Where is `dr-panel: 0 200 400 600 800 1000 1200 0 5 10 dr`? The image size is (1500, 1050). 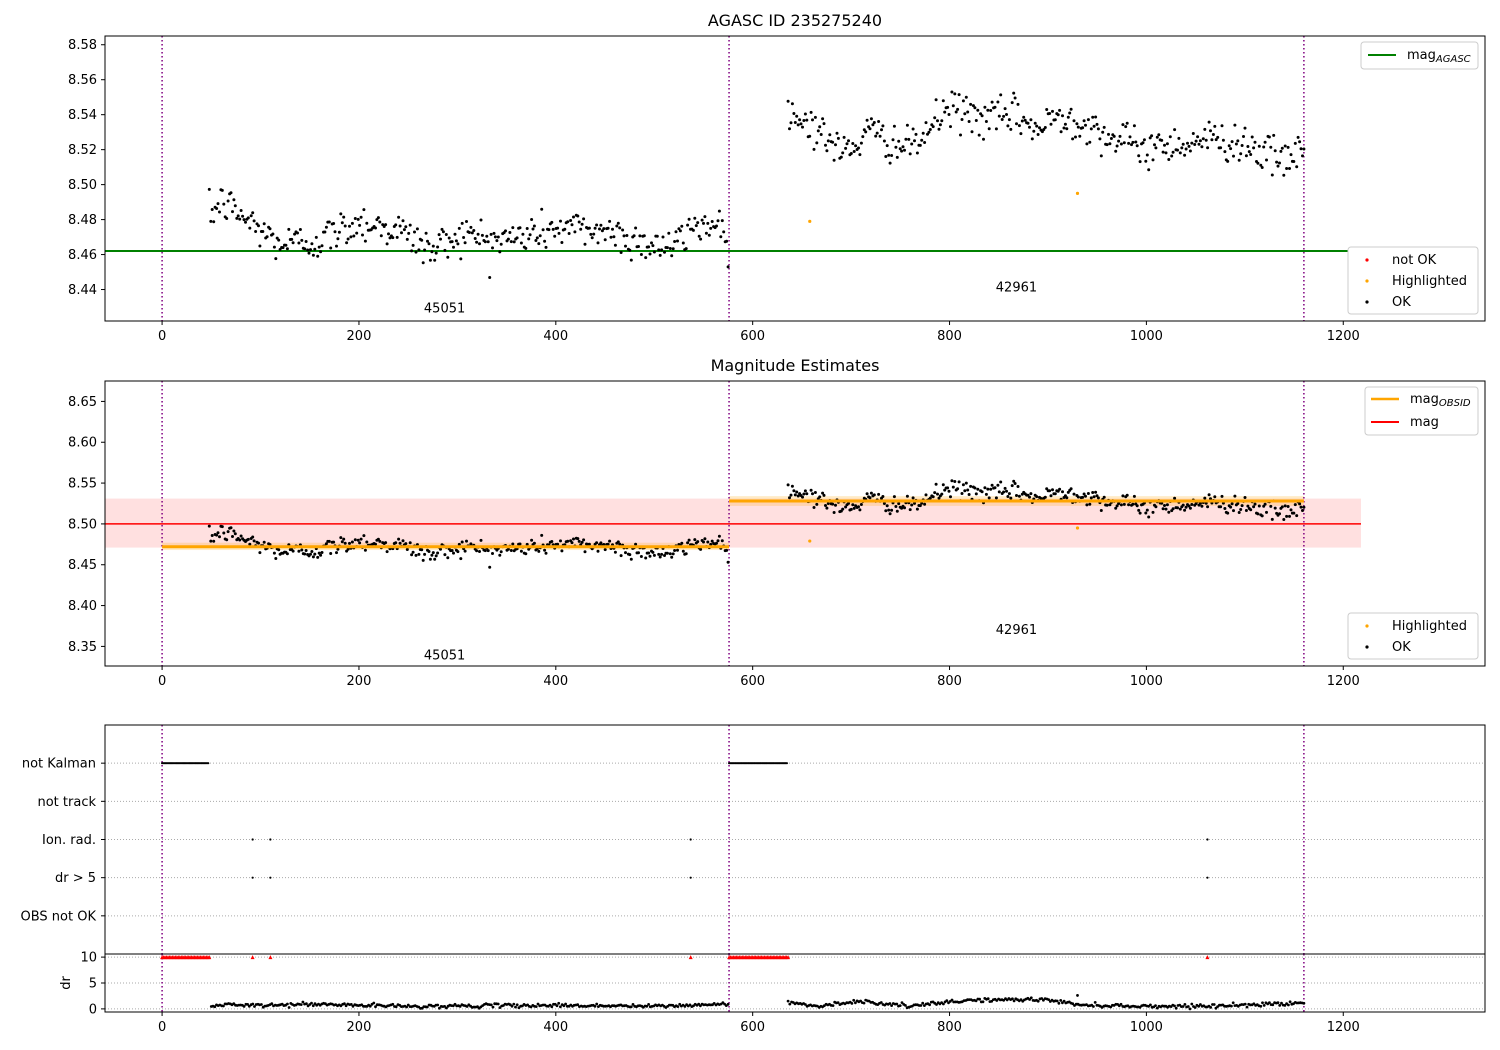
dr-panel: 0 200 400 600 800 1000 1200 0 5 10 dr is located at coordinates (772, 993).